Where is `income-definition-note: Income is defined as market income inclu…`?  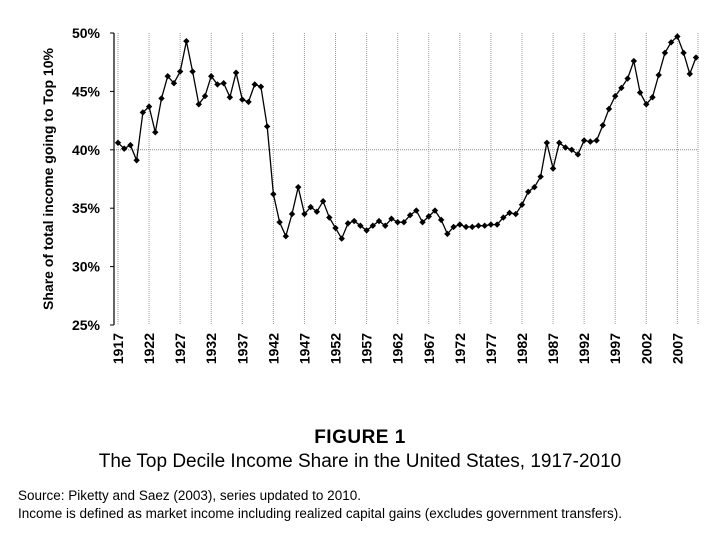
income-definition-note: Income is defined as market income inclu… is located at coordinates (320, 513).